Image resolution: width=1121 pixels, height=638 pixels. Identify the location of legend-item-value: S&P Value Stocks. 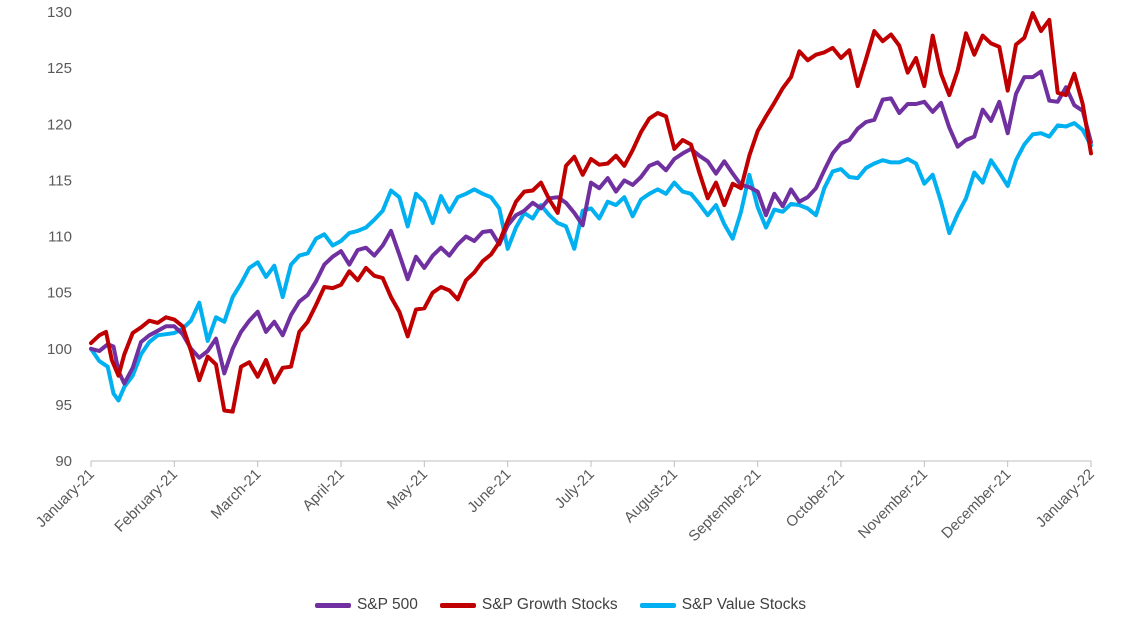
(723, 605).